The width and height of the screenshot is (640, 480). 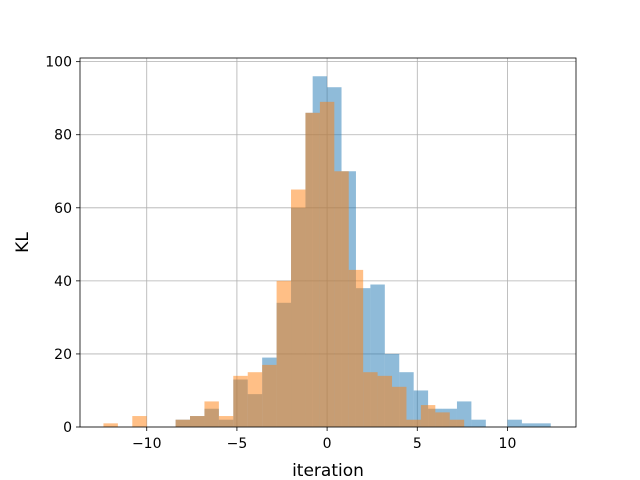 What do you see at coordinates (62, 245) in the screenshot?
I see `y-axis-ticks: 0 20 40 60 80 100` at bounding box center [62, 245].